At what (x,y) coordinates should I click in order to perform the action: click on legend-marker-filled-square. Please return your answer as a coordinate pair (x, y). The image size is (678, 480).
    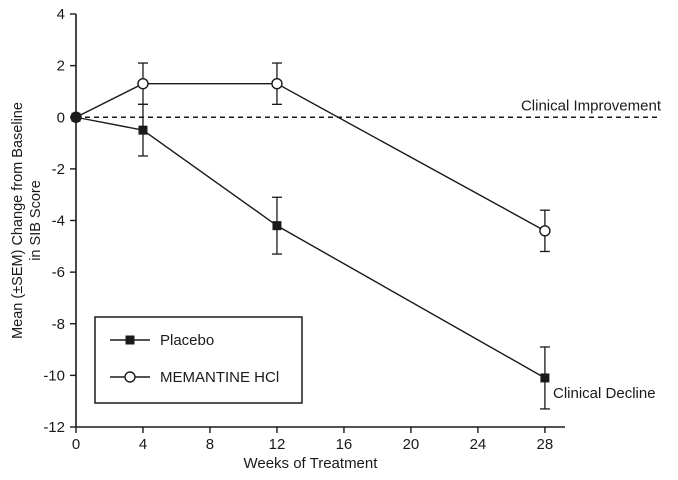
    Looking at the image, I should click on (130, 340).